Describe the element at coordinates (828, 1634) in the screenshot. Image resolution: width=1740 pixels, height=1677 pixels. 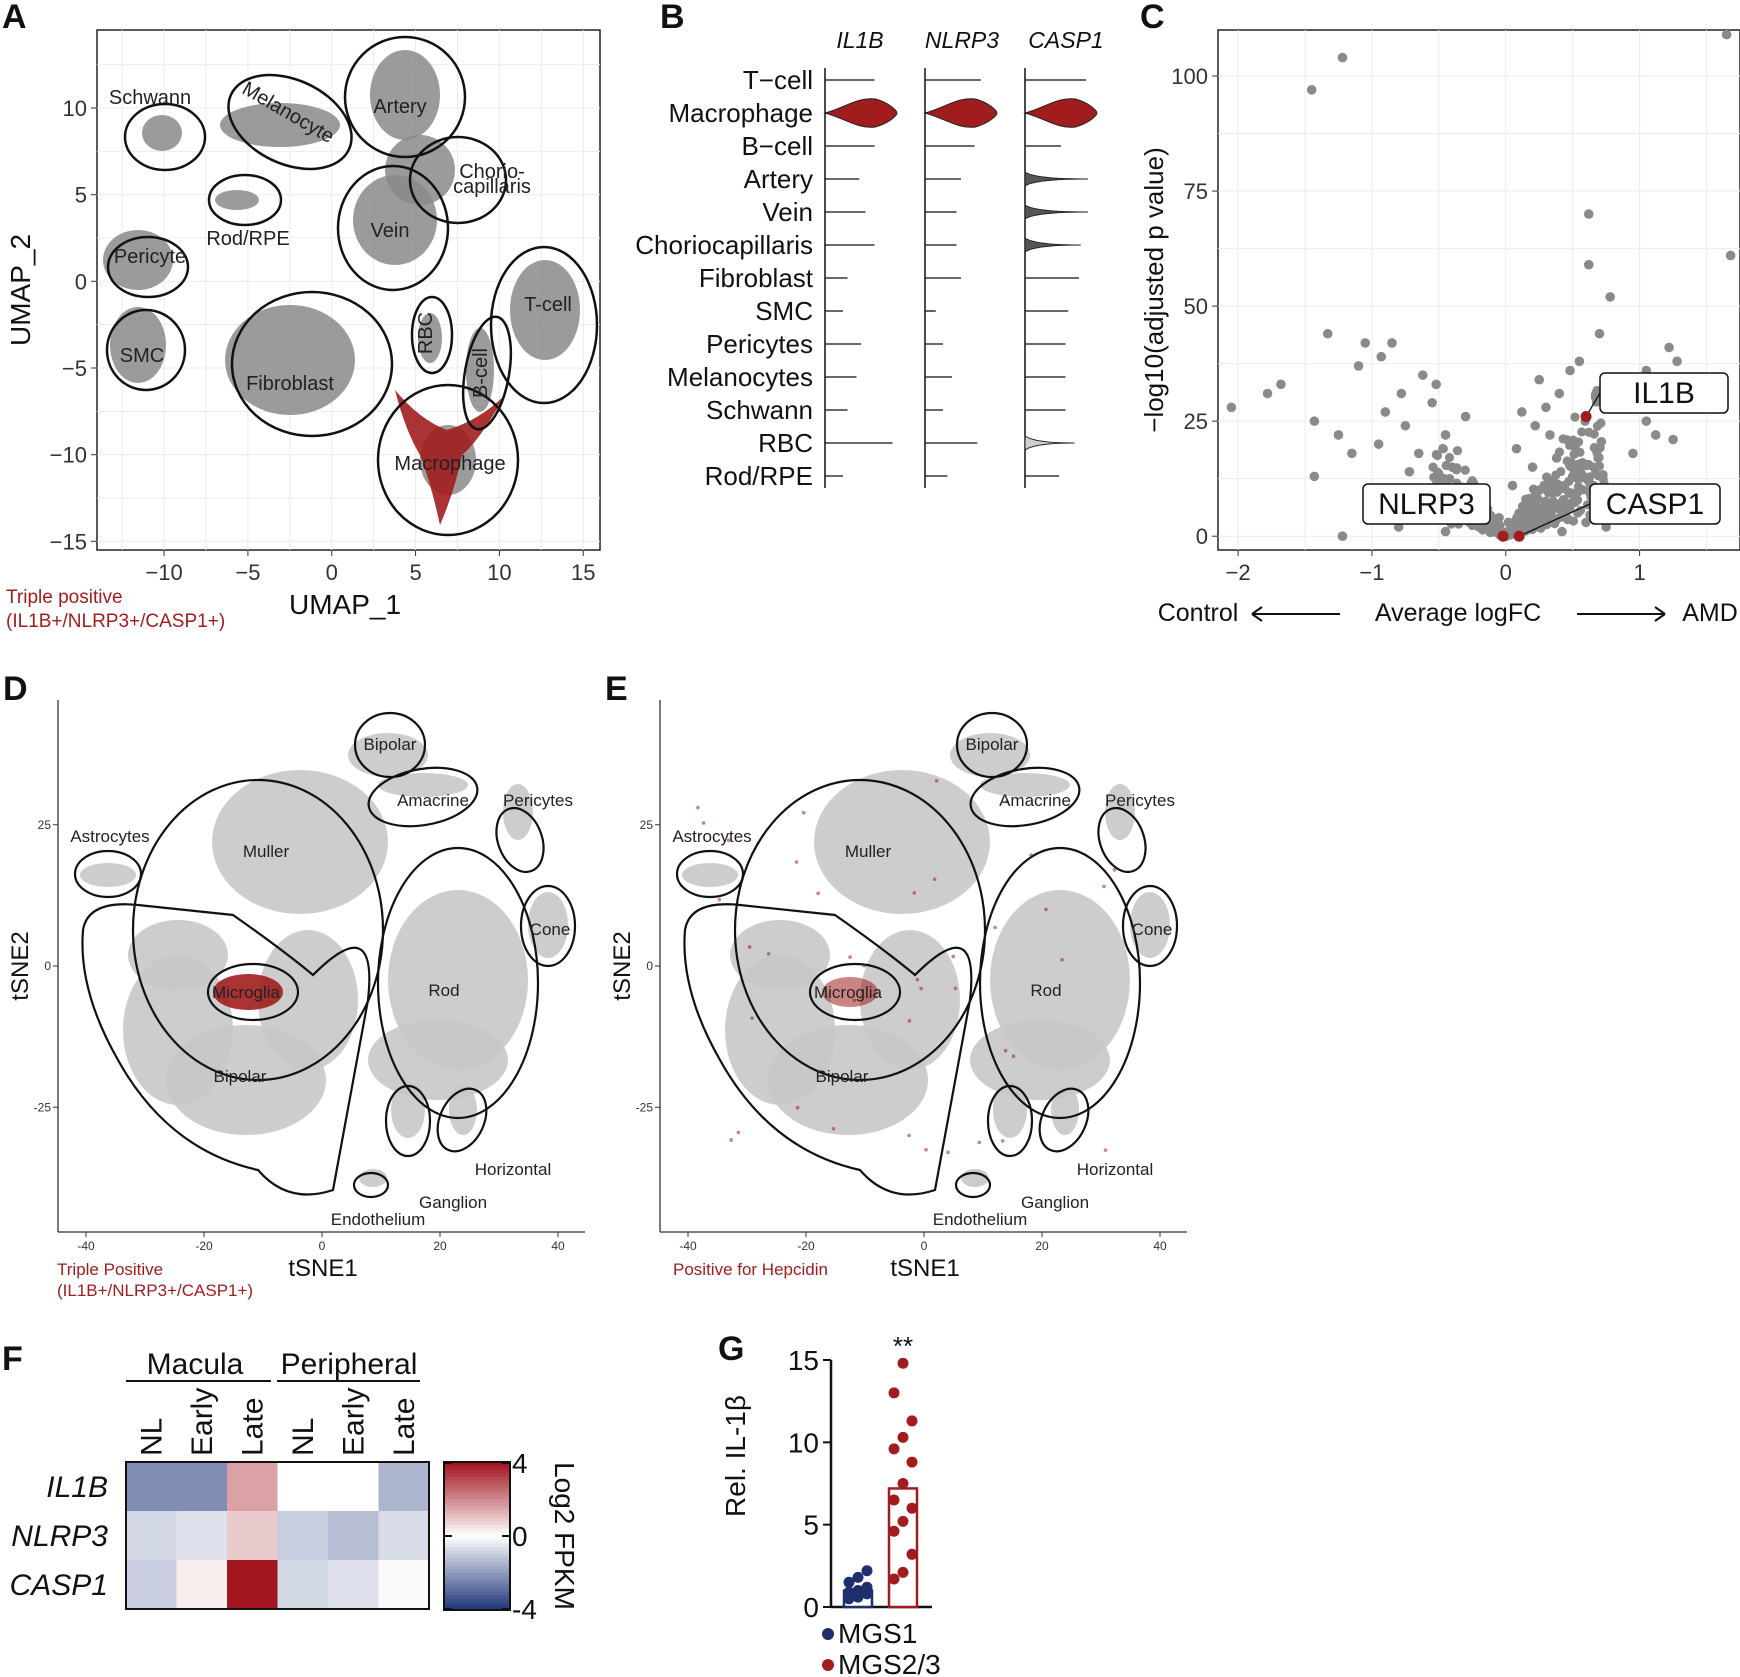
I see `legend-marker-mgs1` at that location.